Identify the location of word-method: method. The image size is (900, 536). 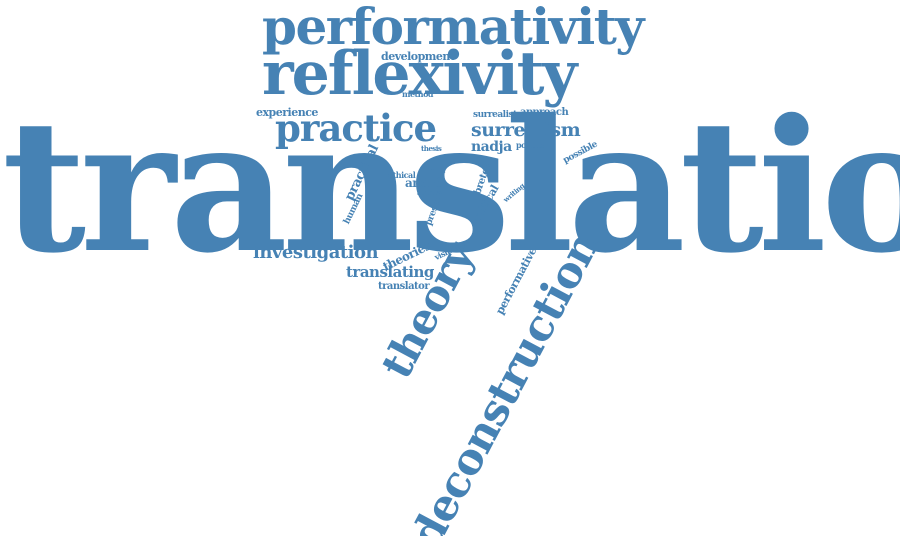
(418, 94).